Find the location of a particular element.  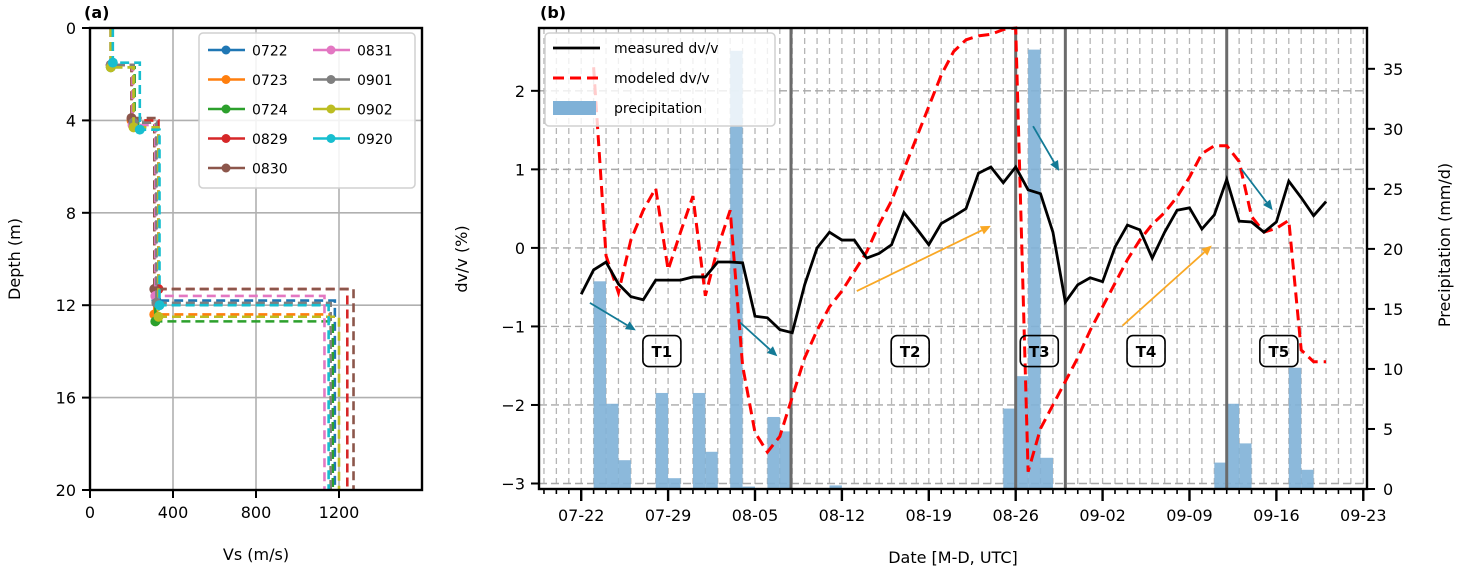

panel-b-xlabel: Date [M-D, UTC] is located at coordinates (953, 557).